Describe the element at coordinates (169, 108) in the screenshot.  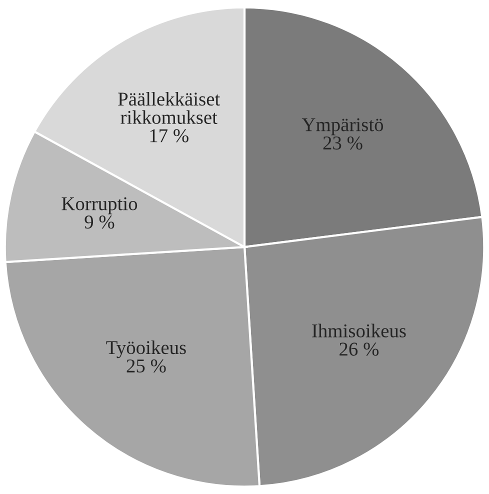
I see `slice-label: Päällekkäiset rikkomukset` at that location.